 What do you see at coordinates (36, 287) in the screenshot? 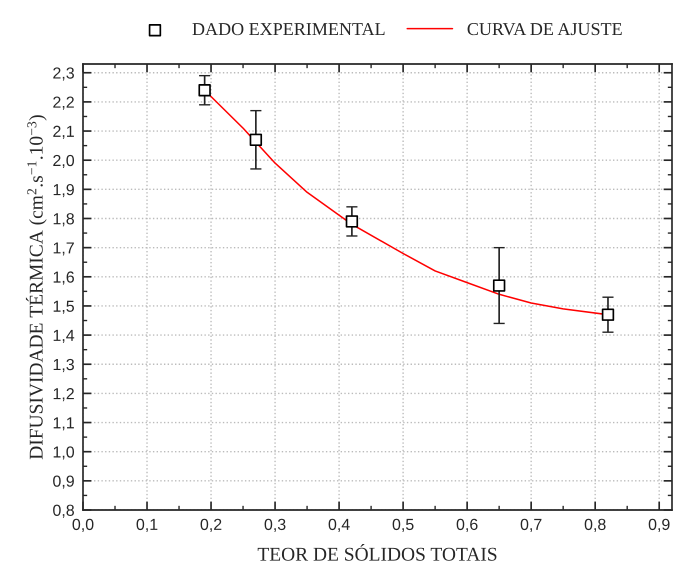
I see `y-axis-title: DIFUSIVIDADE TÉRMICA (cm$^{2}$.s$^{−1}$.10$^{−3}$)` at bounding box center [36, 287].